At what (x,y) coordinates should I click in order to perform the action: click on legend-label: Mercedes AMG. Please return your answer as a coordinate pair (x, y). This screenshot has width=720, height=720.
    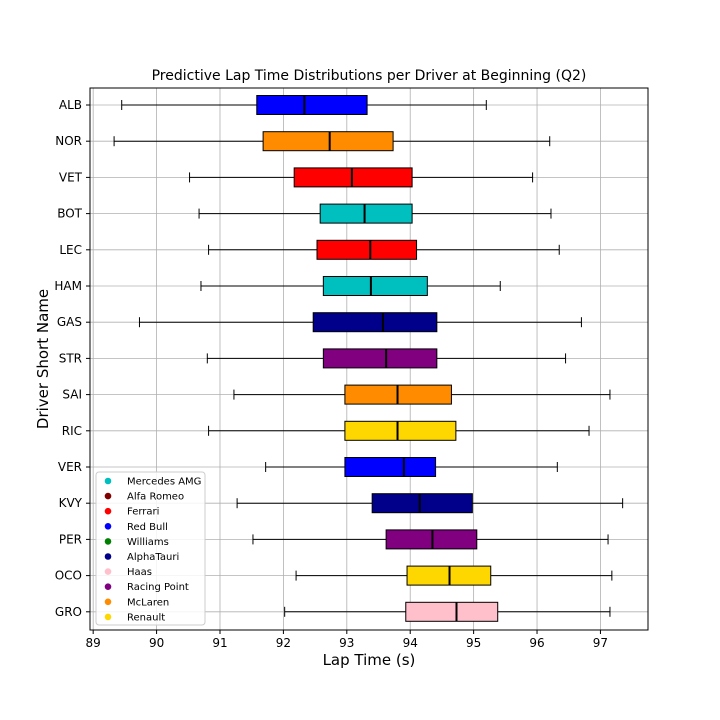
    Looking at the image, I should click on (164, 482).